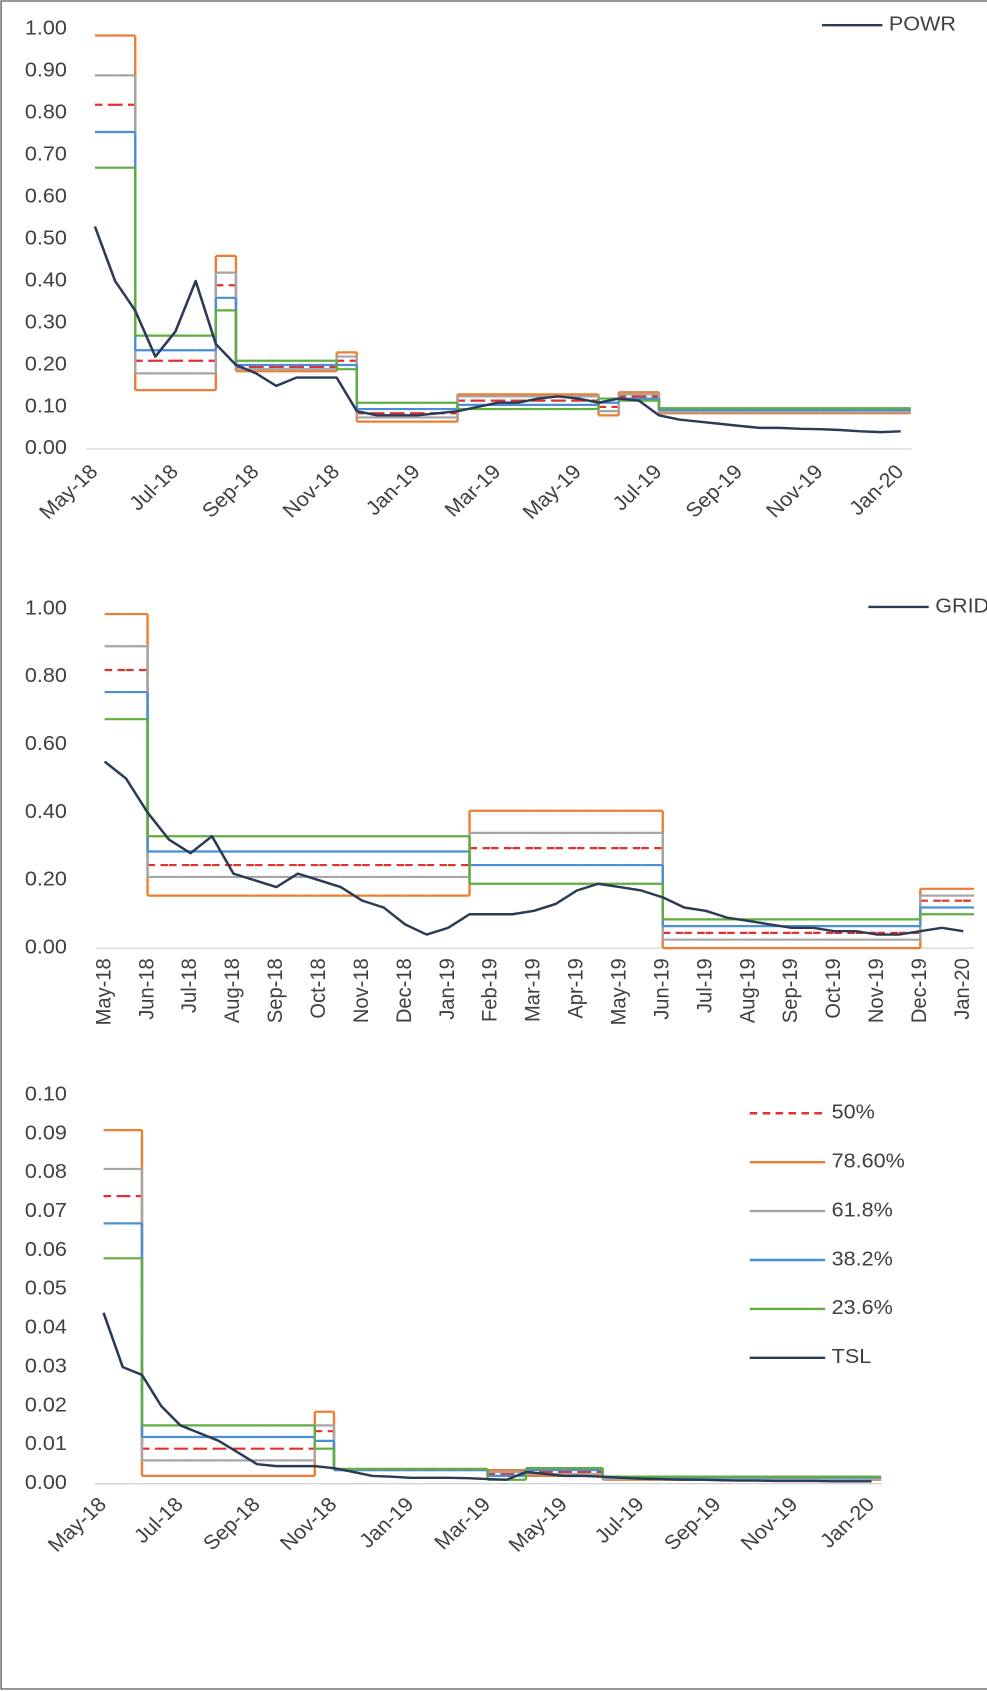  Describe the element at coordinates (46, 1444) in the screenshot. I see `y-tick-label: 0.01` at that location.